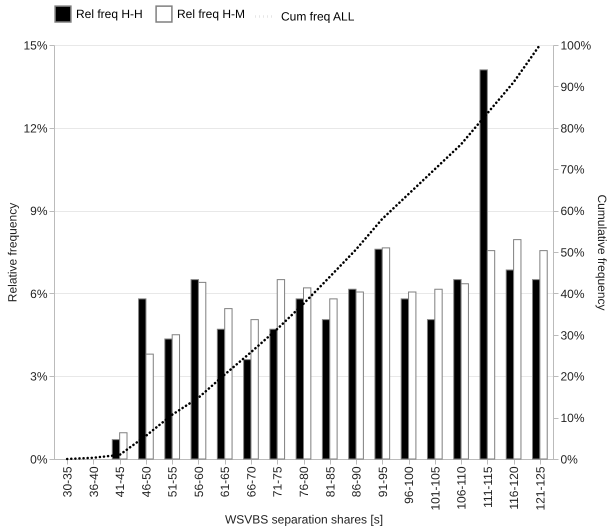 Image resolution: width=613 pixels, height=531 pixels. Describe the element at coordinates (383, 482) in the screenshot. I see `x-tick-label: 91-95` at that location.